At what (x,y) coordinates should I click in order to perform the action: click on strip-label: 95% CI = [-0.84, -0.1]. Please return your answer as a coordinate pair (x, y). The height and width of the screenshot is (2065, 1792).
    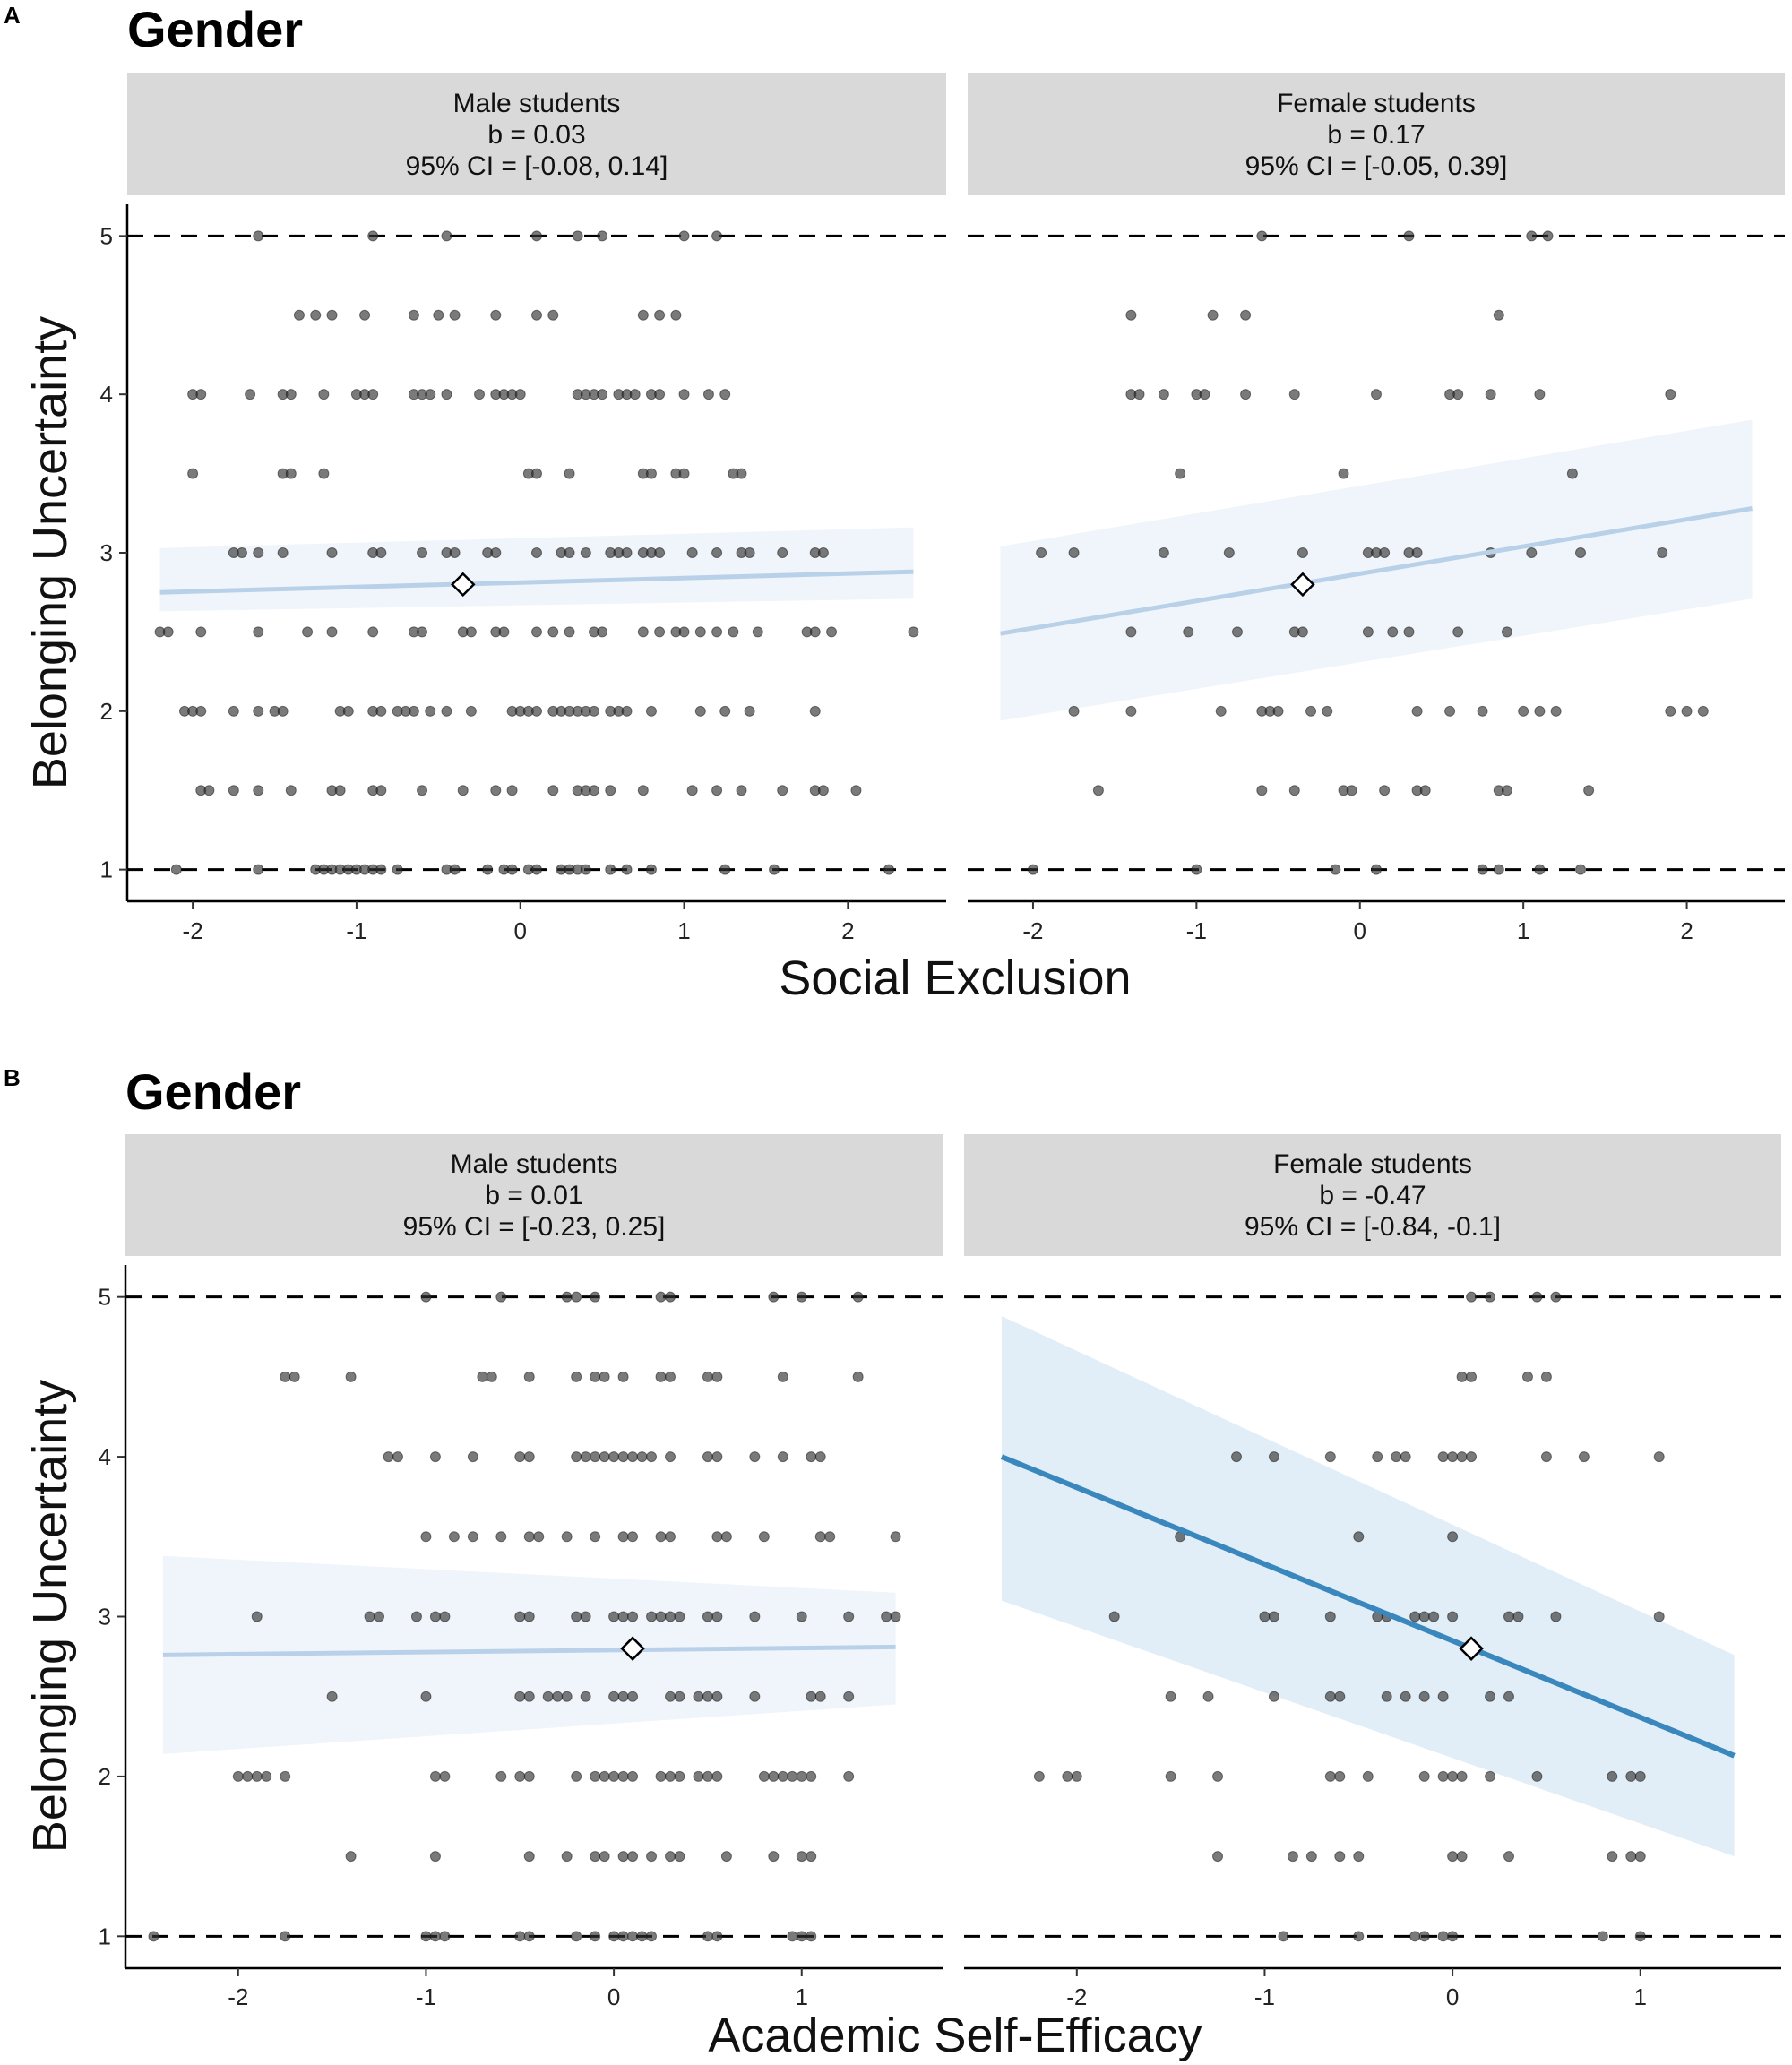
    Looking at the image, I should click on (1373, 1227).